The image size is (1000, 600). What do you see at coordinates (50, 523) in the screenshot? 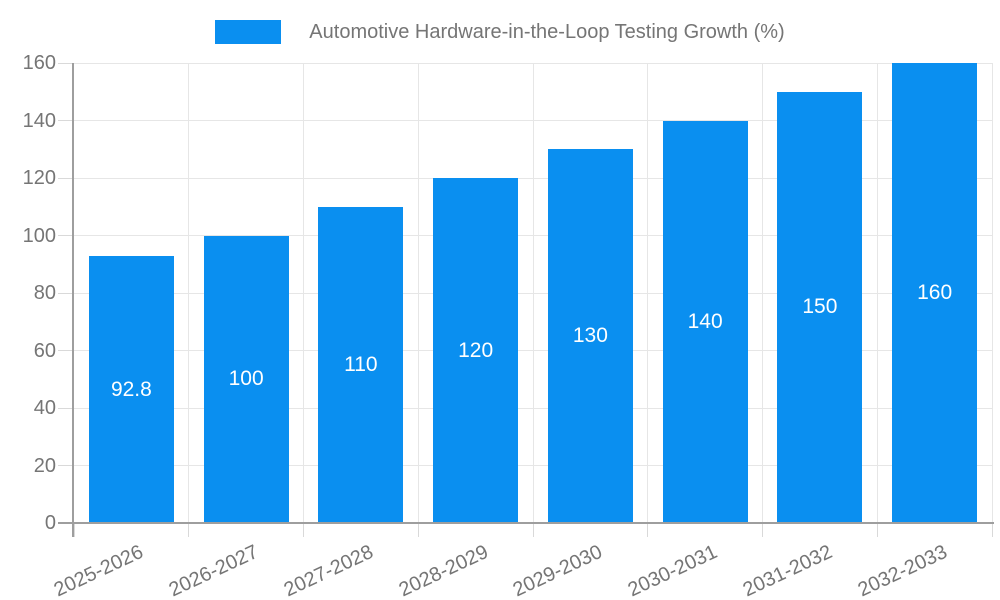
I see `y-tick-label: 0` at bounding box center [50, 523].